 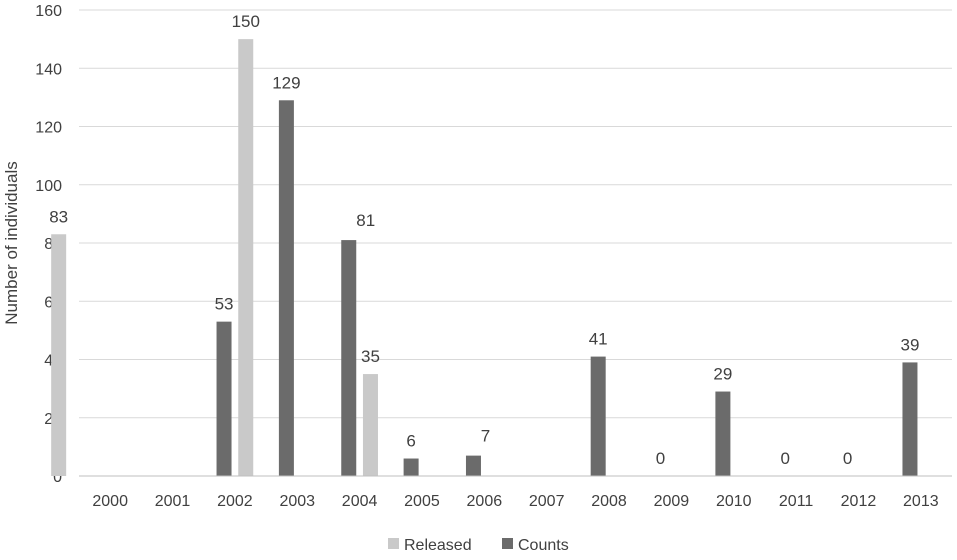 I want to click on bar-counts-2001, so click(x=224, y=398).